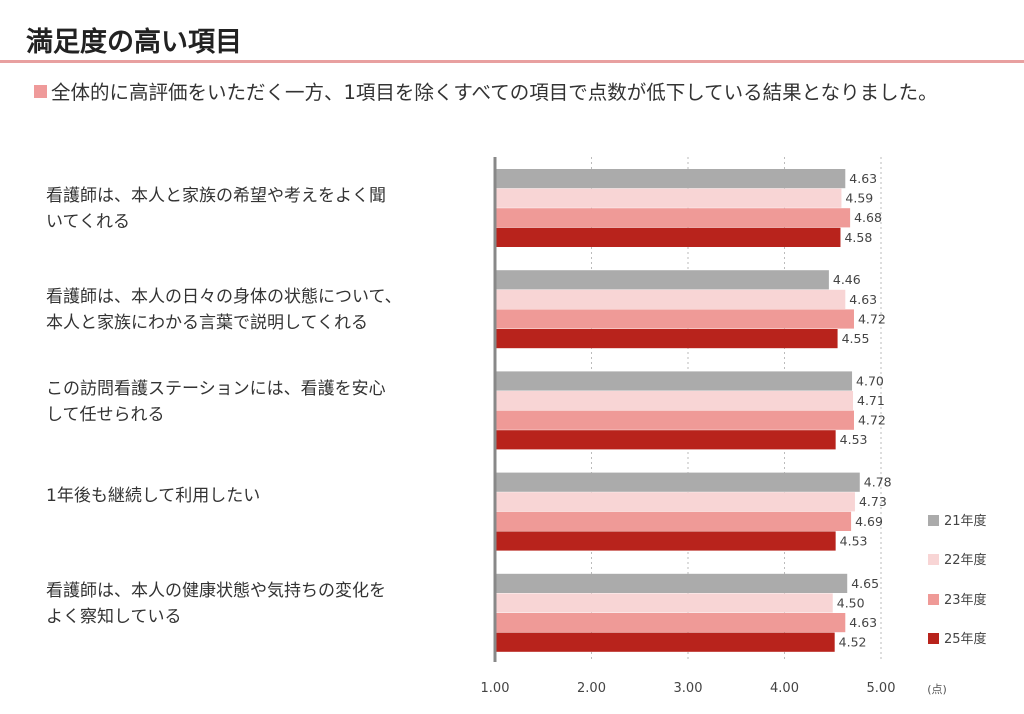 This screenshot has height=714, width=1024. What do you see at coordinates (853, 642) in the screenshot?
I see `data-label: 4.52` at bounding box center [853, 642].